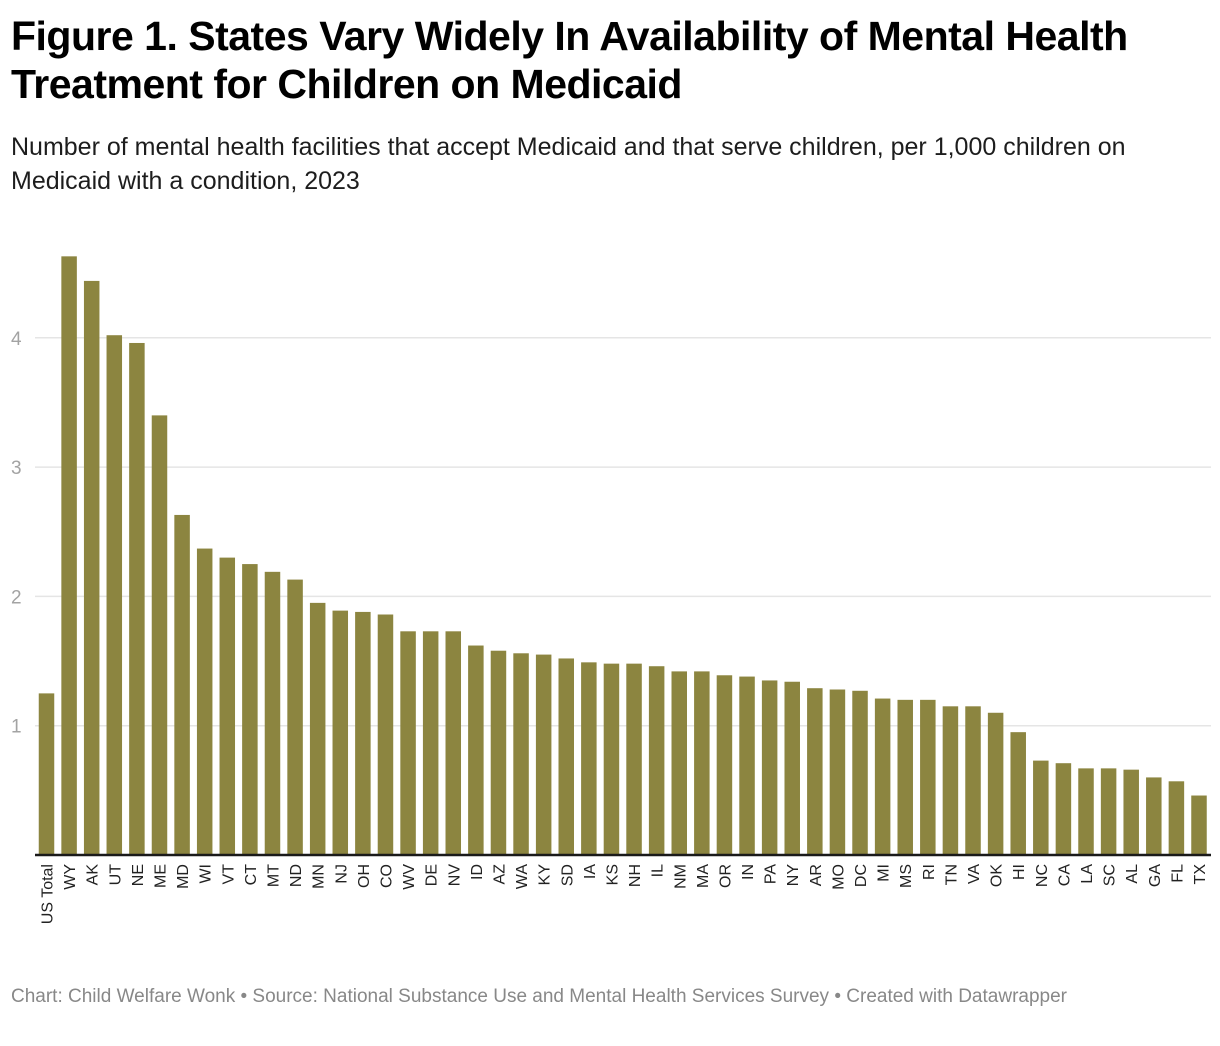 The width and height of the screenshot is (1220, 1046). I want to click on x-tick-label: ME, so click(160, 876).